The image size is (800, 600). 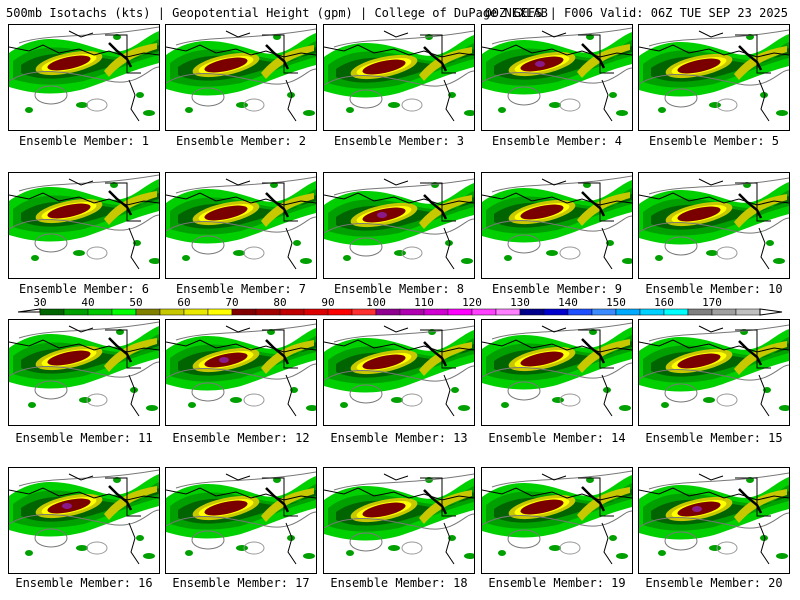 What do you see at coordinates (557, 438) in the screenshot?
I see `ensemble-member-label: Ensemble Member: 14` at bounding box center [557, 438].